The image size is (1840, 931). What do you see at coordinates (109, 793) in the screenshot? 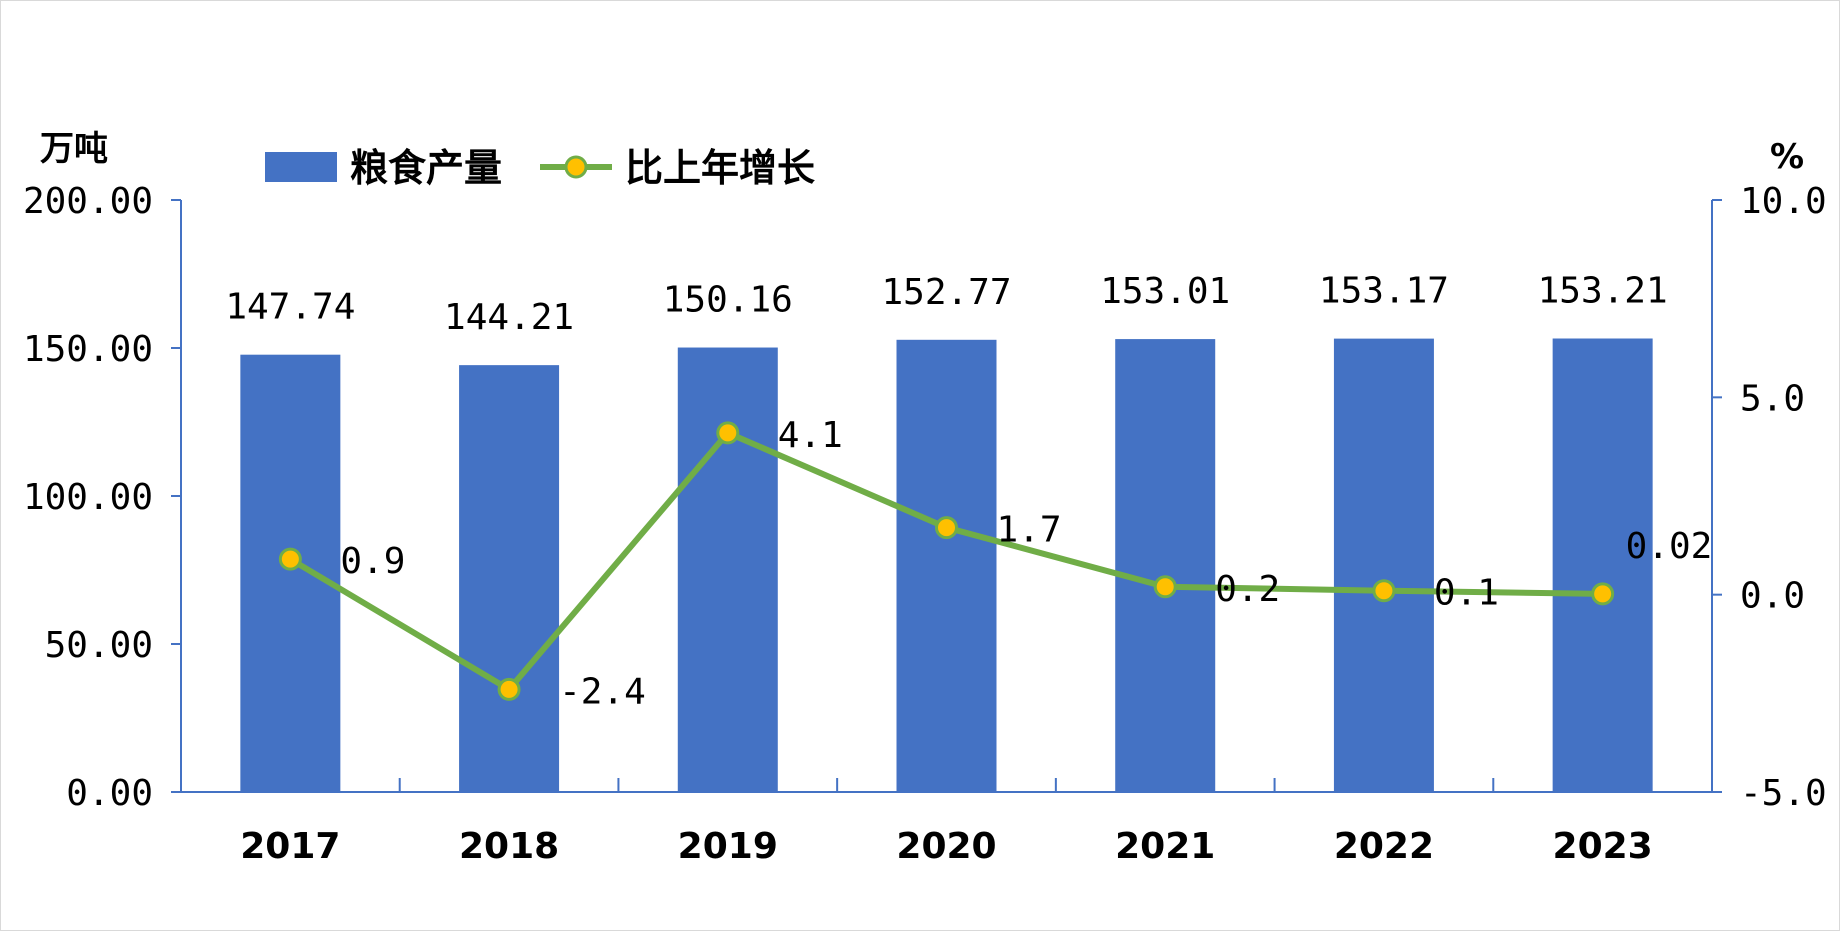
I see `left-axis-tick-label: 0.00` at bounding box center [109, 793].